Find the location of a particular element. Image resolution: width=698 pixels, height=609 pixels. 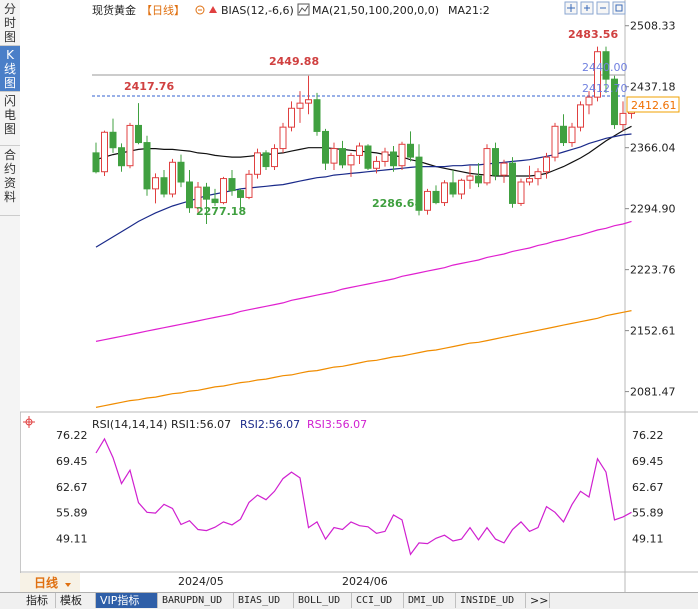

current-price-box is located at coordinates (653, 104).